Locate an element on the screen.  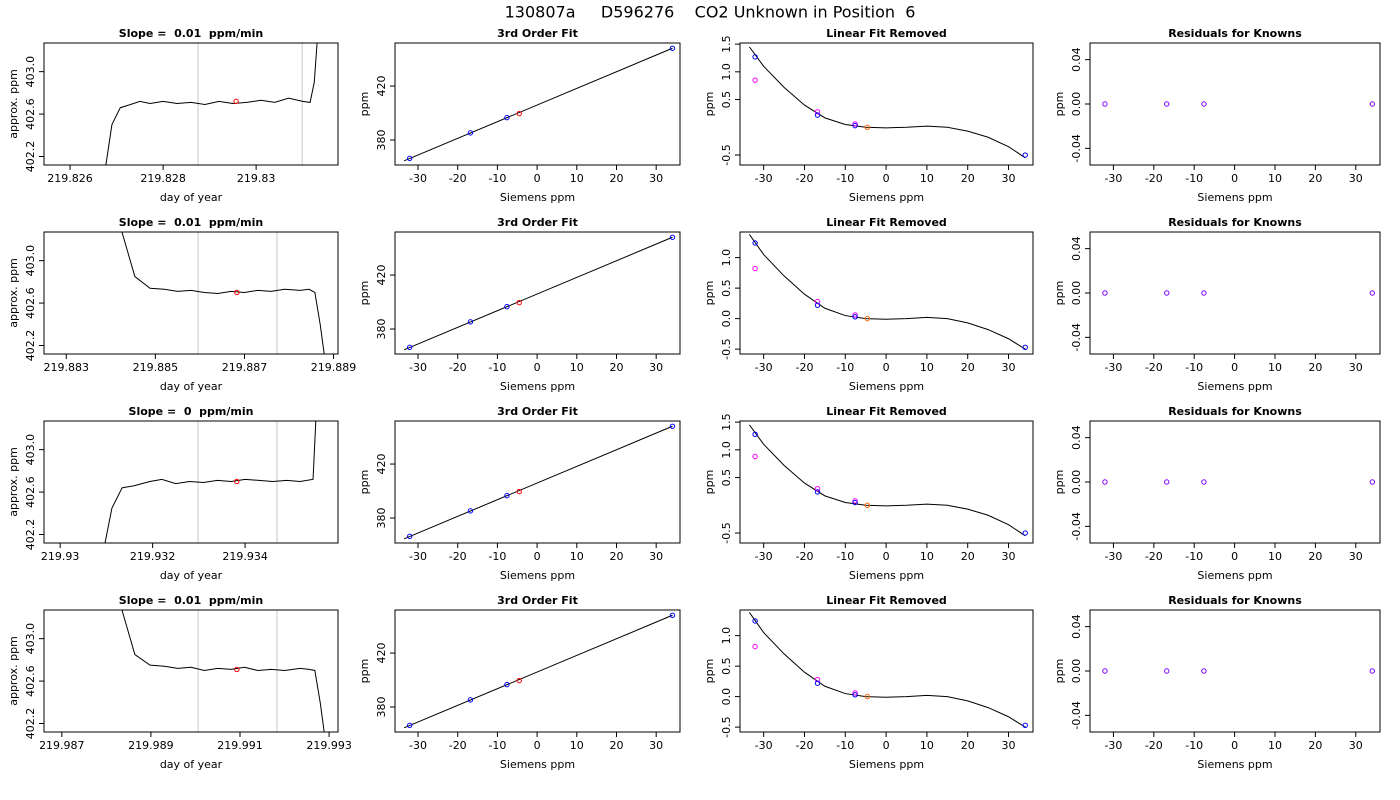
x-tick-label: 219.826 is located at coordinates (70, 178).